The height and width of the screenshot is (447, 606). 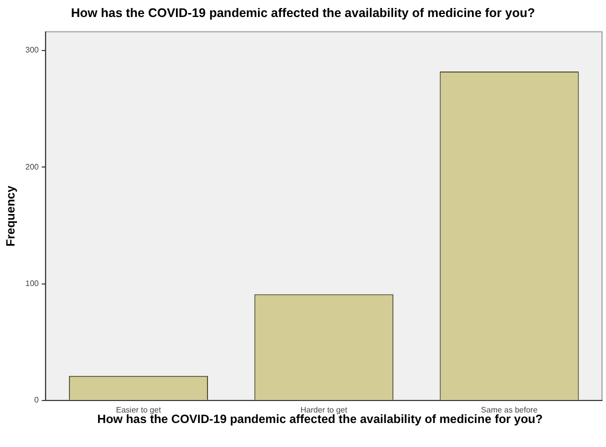 I want to click on y-tick-label: 300, so click(x=32, y=50).